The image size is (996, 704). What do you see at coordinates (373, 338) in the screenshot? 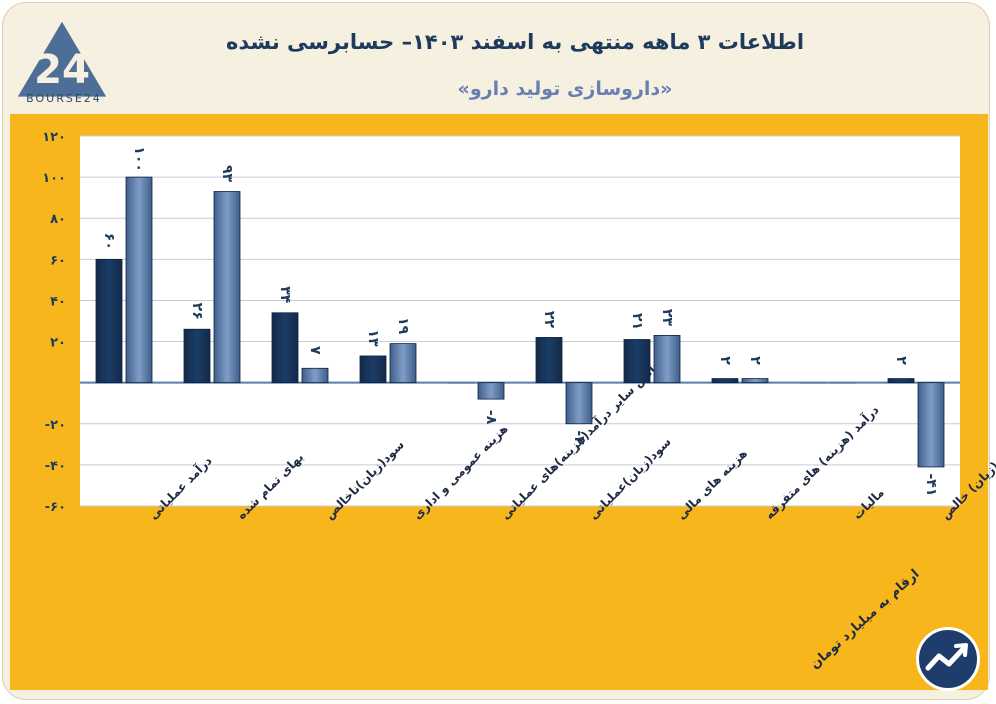
I see `data-label: ۱۳` at bounding box center [373, 338].